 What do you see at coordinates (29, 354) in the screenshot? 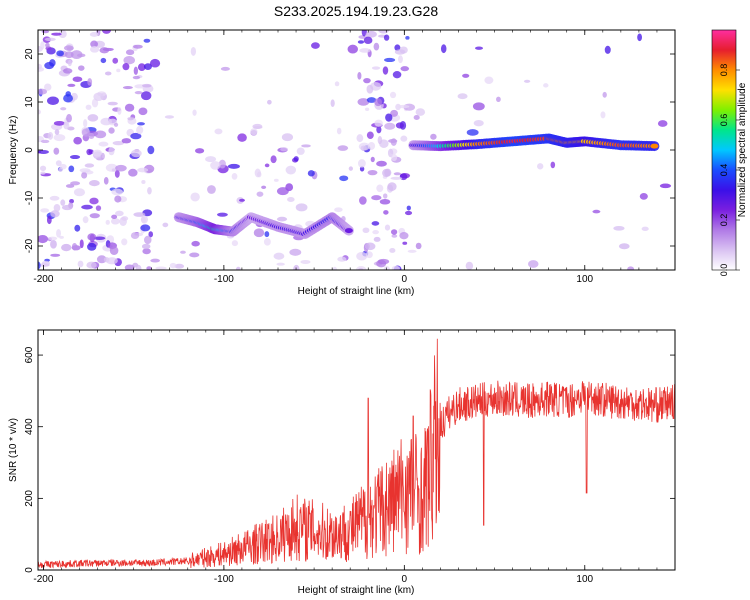
I see `snr-y-tick-label: 600` at bounding box center [29, 354].